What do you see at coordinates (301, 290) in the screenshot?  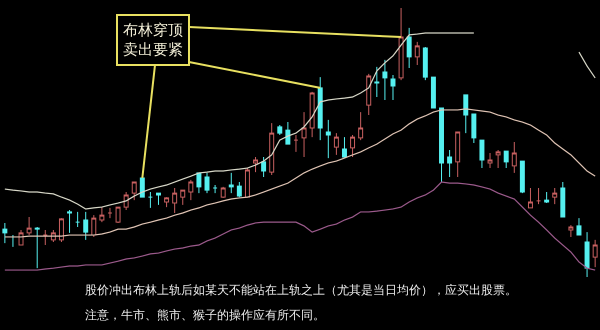 I see `text: 股价冲出布林上轨后如某天不能站在上轨之上（尤其是当日均价），应买出股票。` at bounding box center [301, 290].